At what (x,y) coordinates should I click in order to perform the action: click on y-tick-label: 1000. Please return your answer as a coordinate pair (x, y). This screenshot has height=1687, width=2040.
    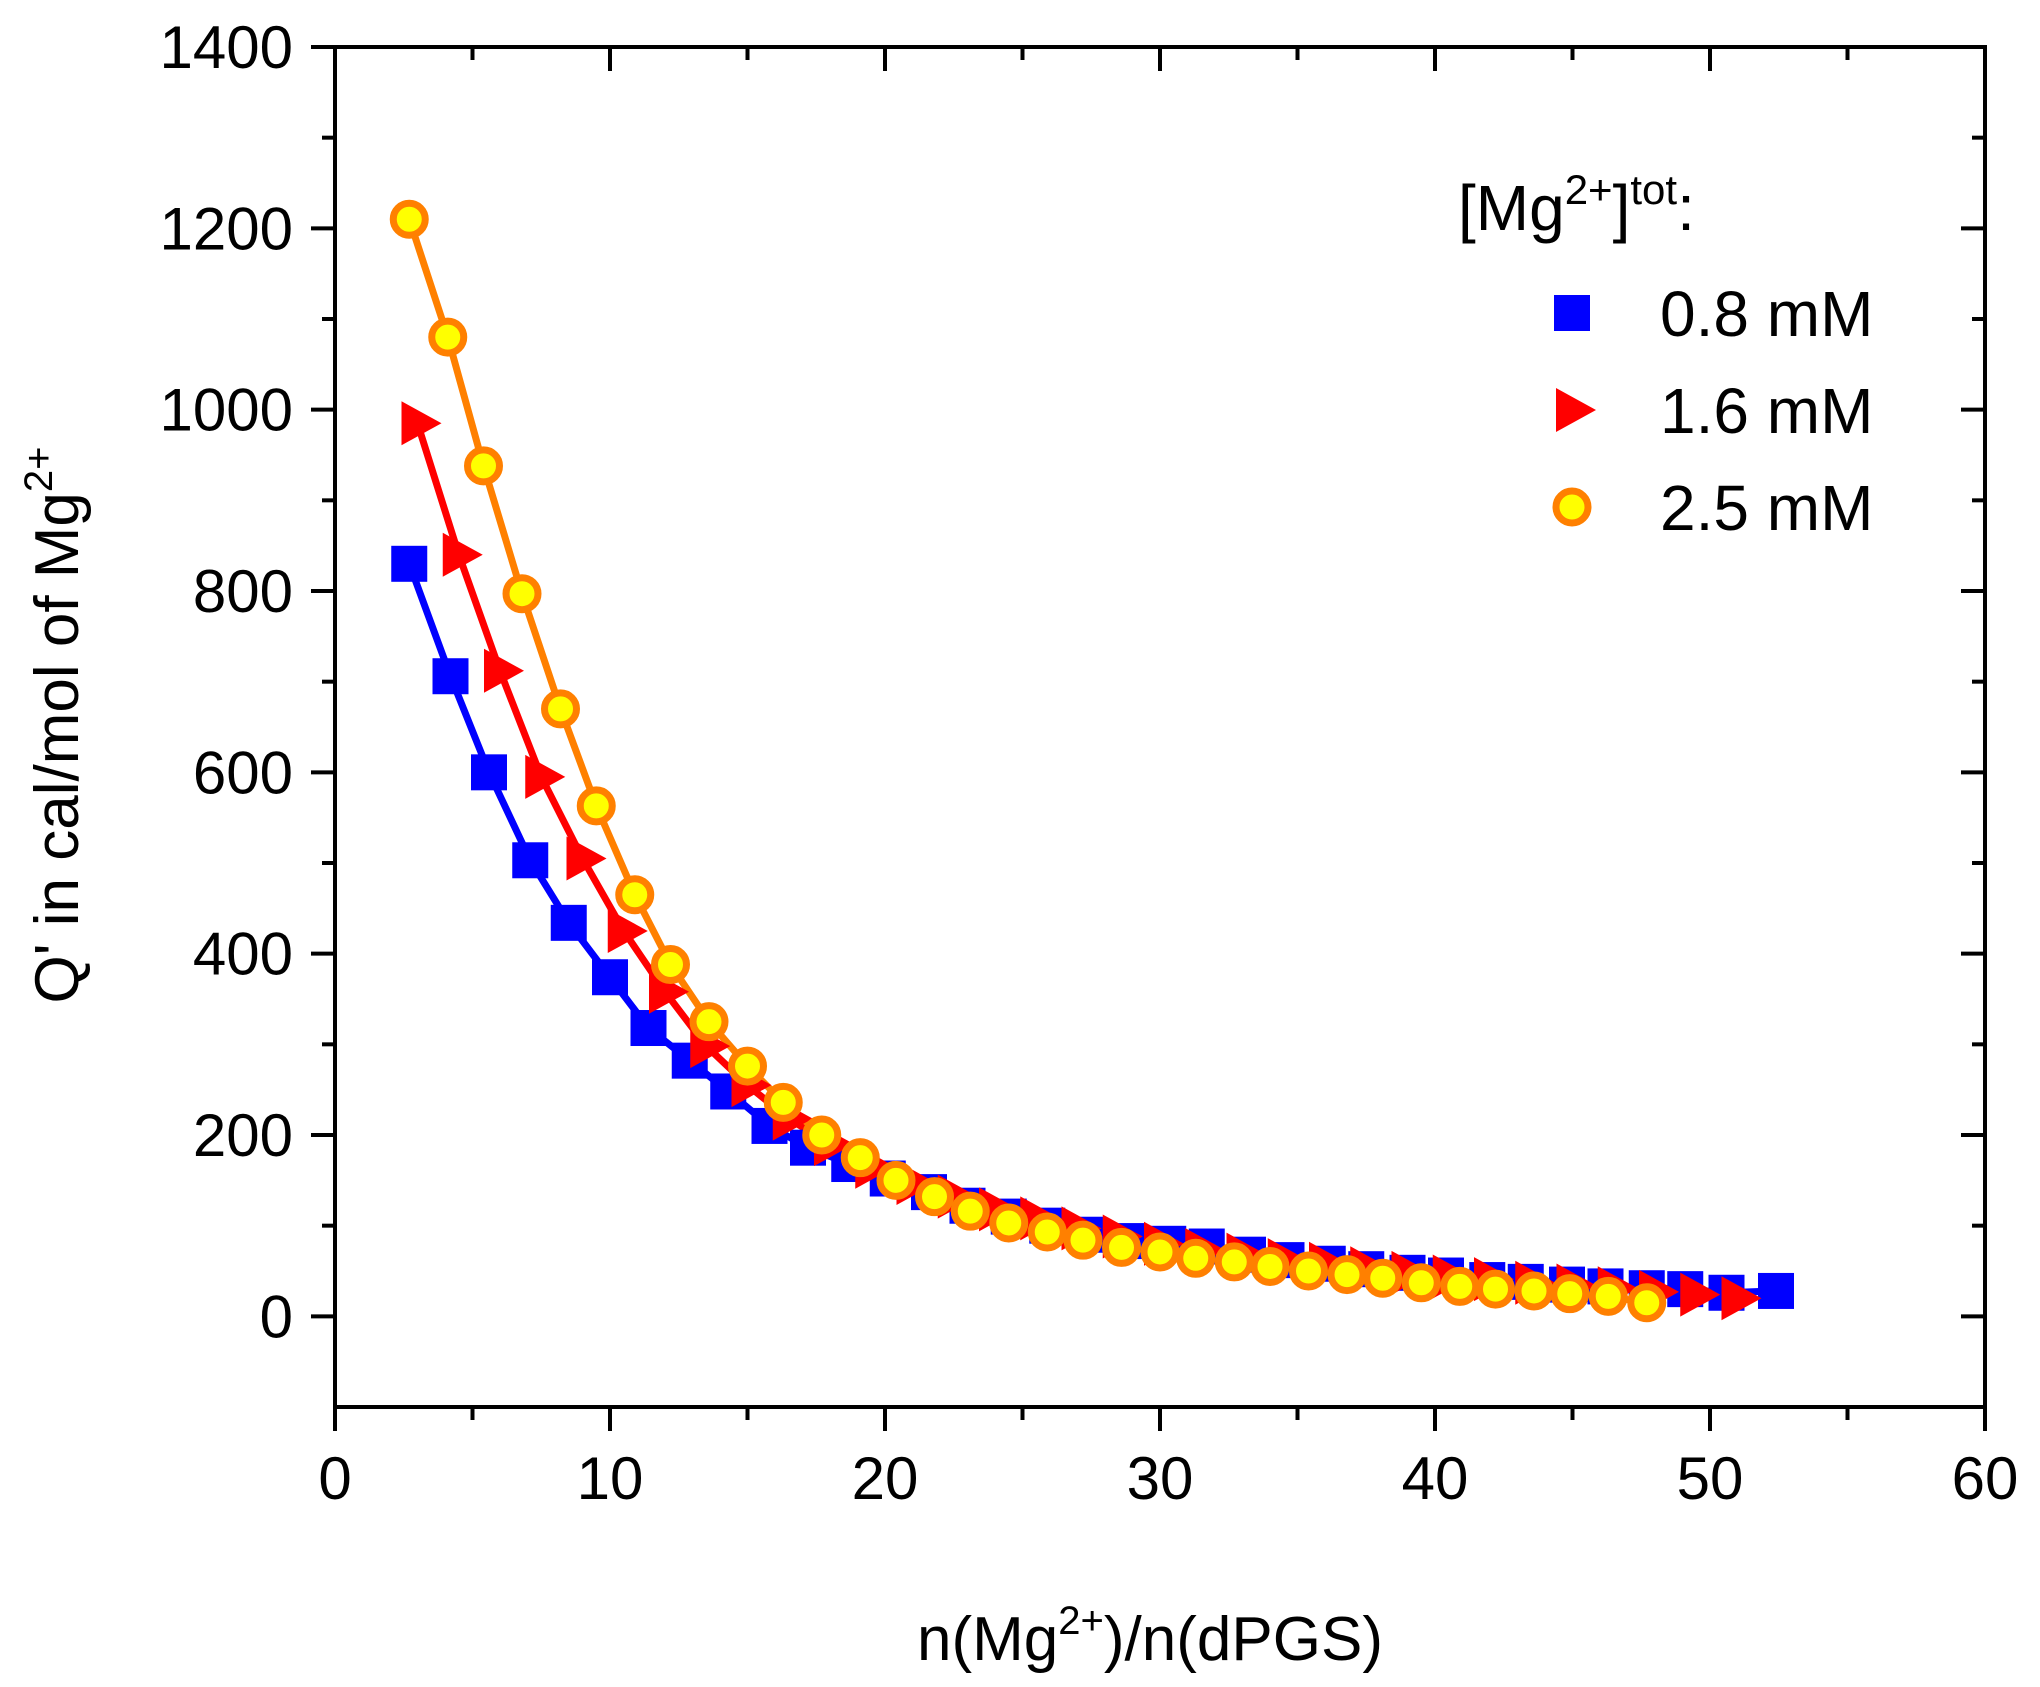
    Looking at the image, I should click on (226, 410).